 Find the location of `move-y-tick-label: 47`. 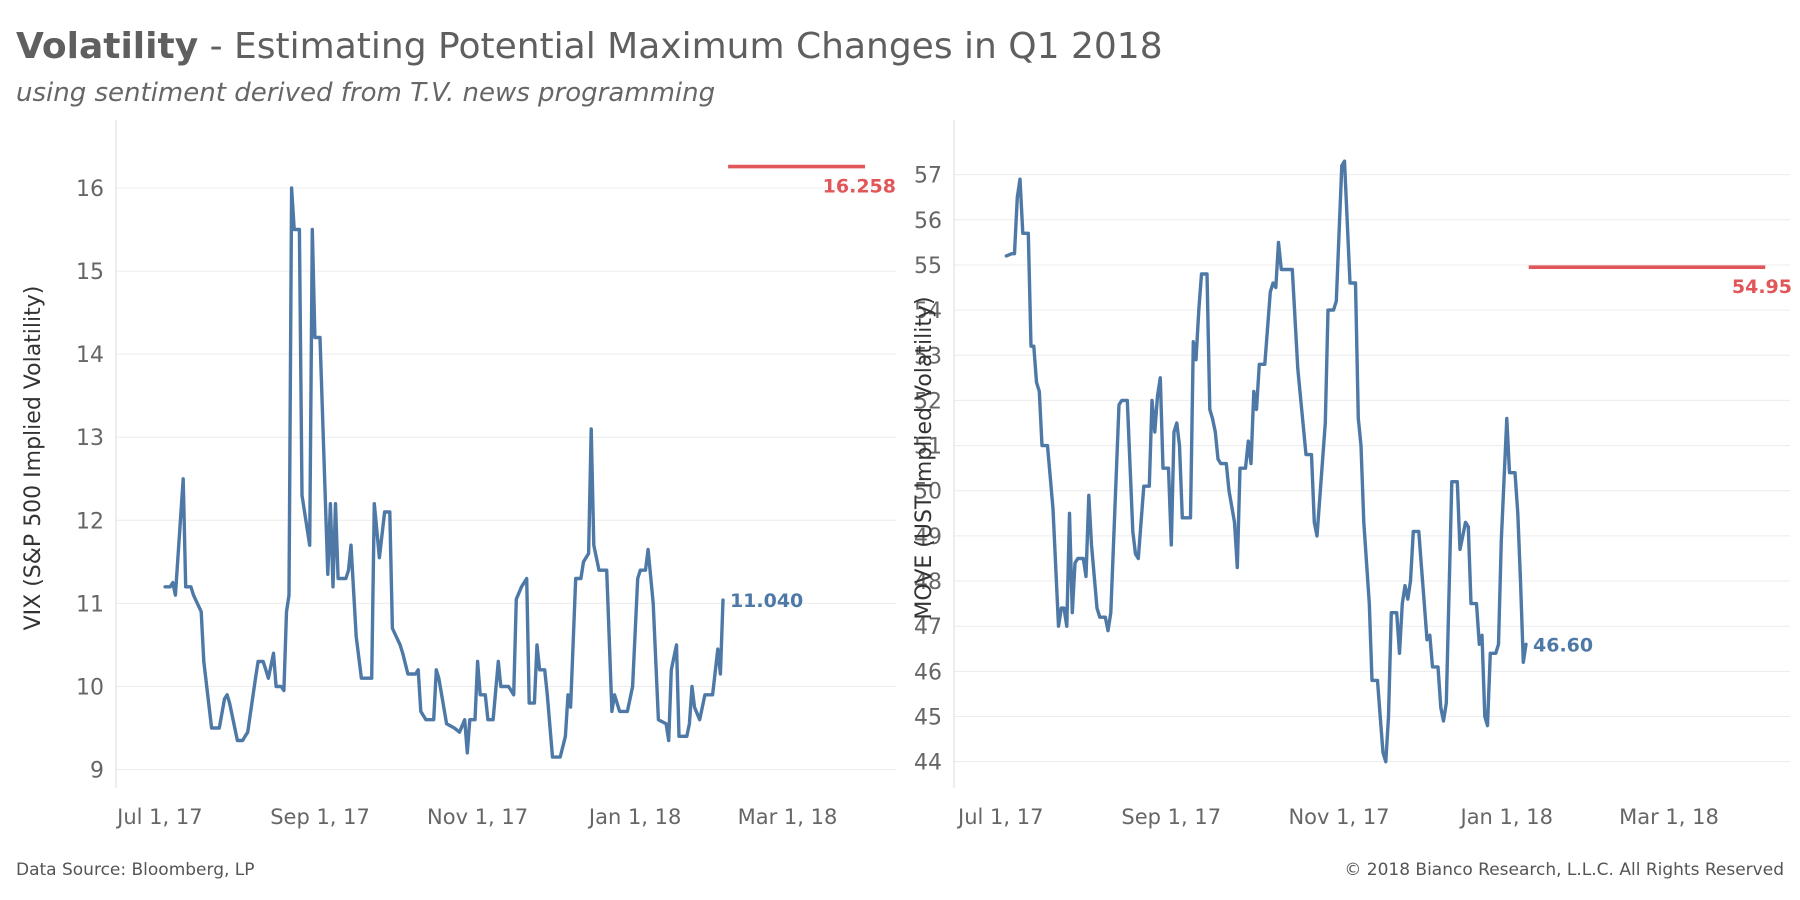

move-y-tick-label: 47 is located at coordinates (928, 627).